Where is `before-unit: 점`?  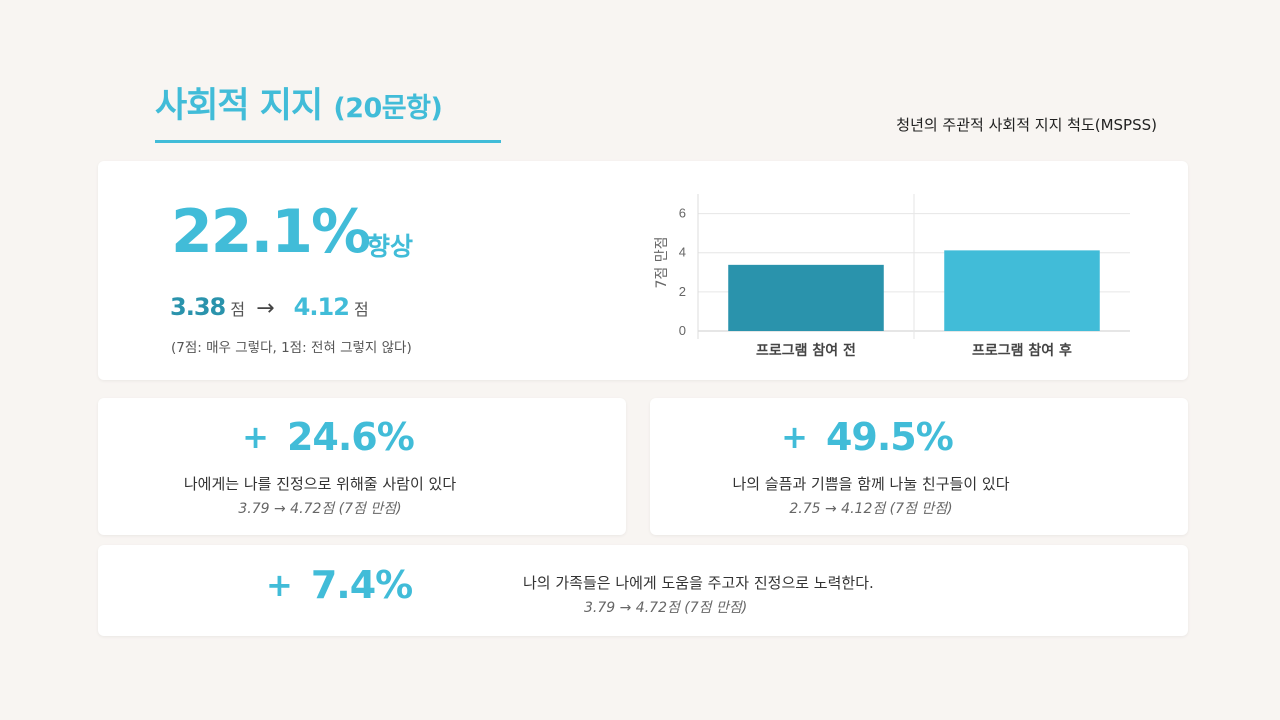 before-unit: 점 is located at coordinates (238, 309).